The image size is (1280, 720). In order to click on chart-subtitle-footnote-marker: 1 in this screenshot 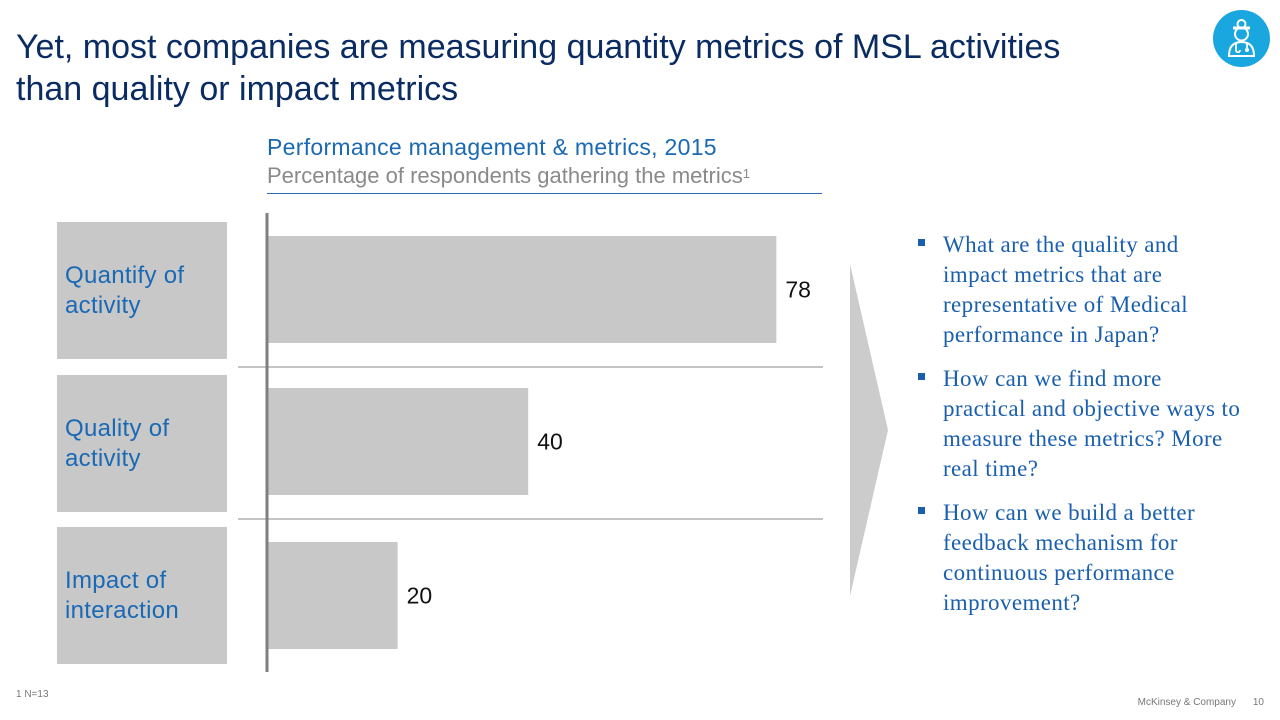, I will do `click(746, 173)`.